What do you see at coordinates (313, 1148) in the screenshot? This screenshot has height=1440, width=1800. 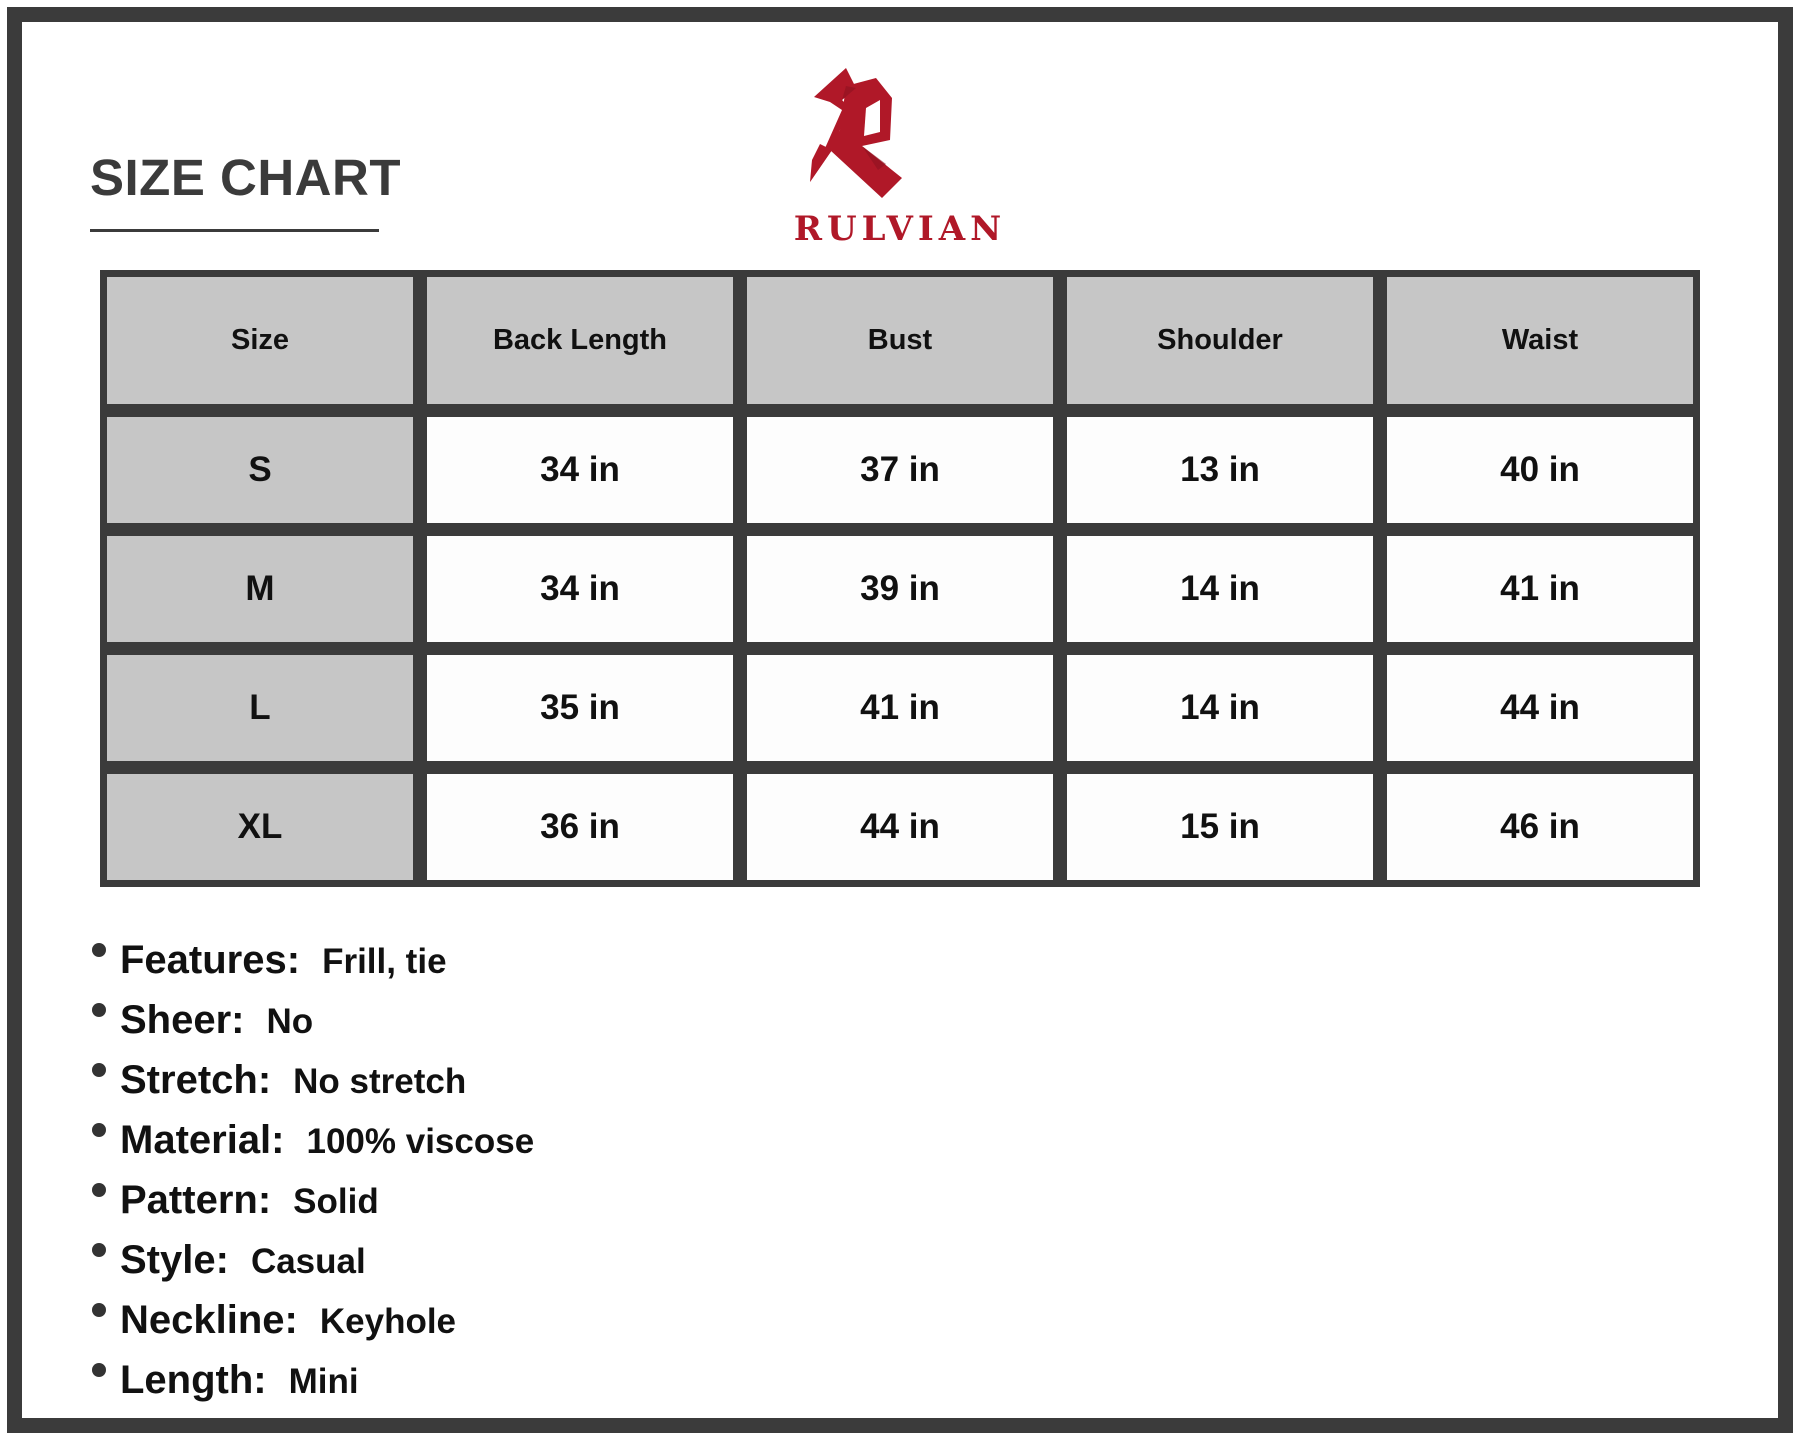 I see `spec-material: Material: 100% viscose` at bounding box center [313, 1148].